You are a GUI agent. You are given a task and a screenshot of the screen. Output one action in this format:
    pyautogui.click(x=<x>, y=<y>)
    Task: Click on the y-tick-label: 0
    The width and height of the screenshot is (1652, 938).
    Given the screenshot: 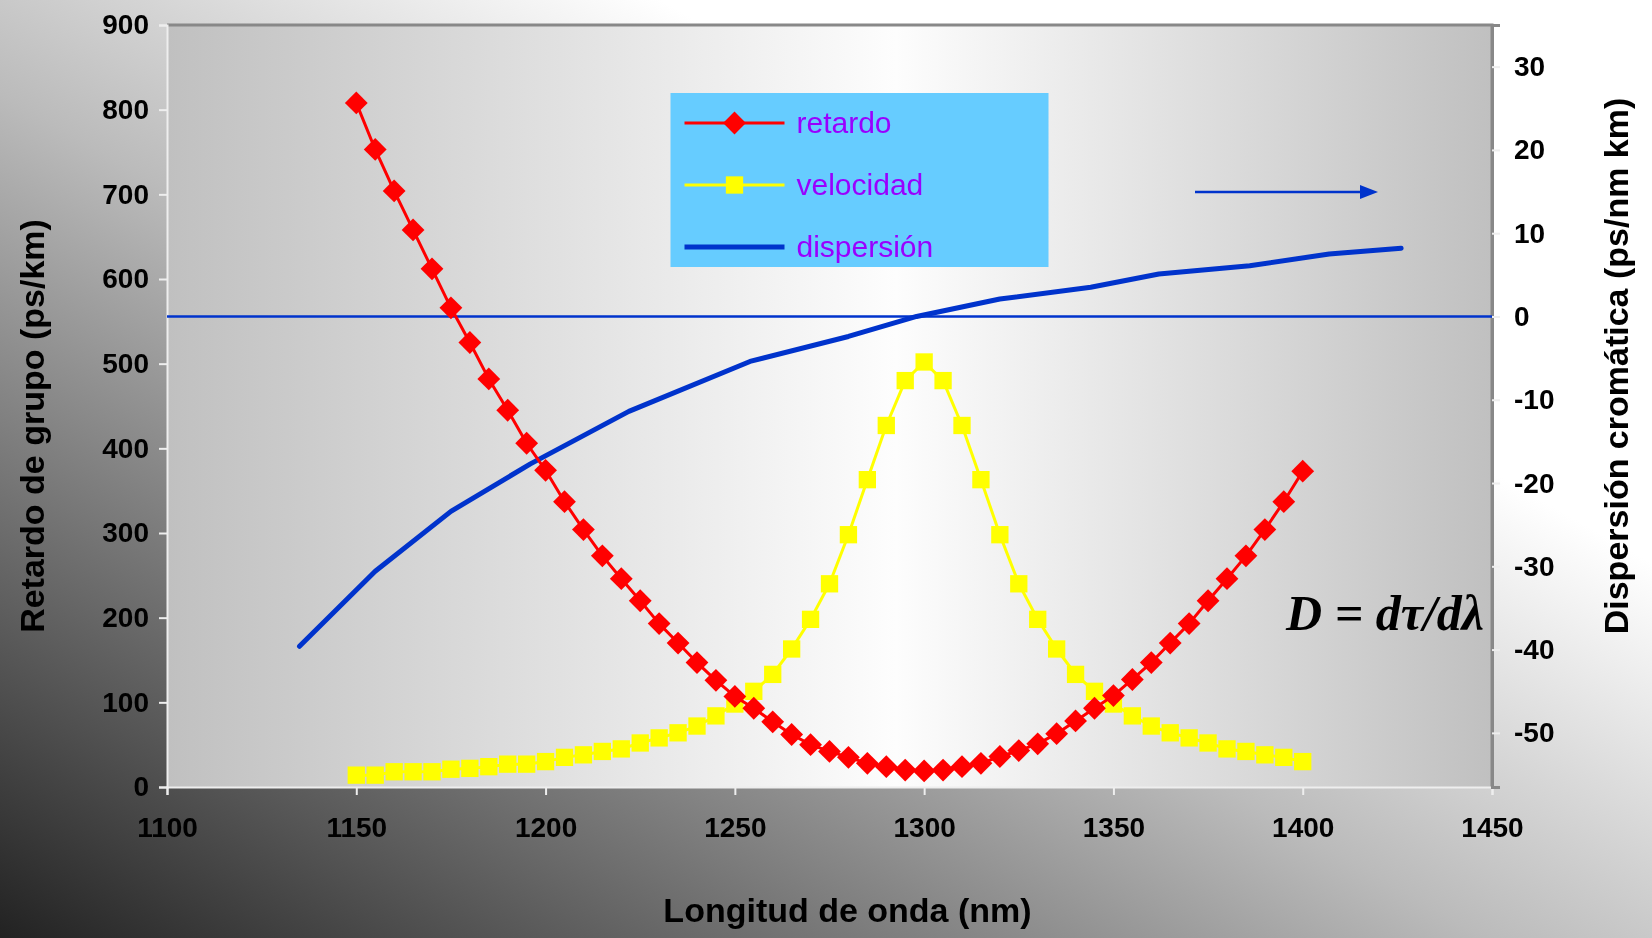 What is the action you would take?
    pyautogui.click(x=141, y=787)
    